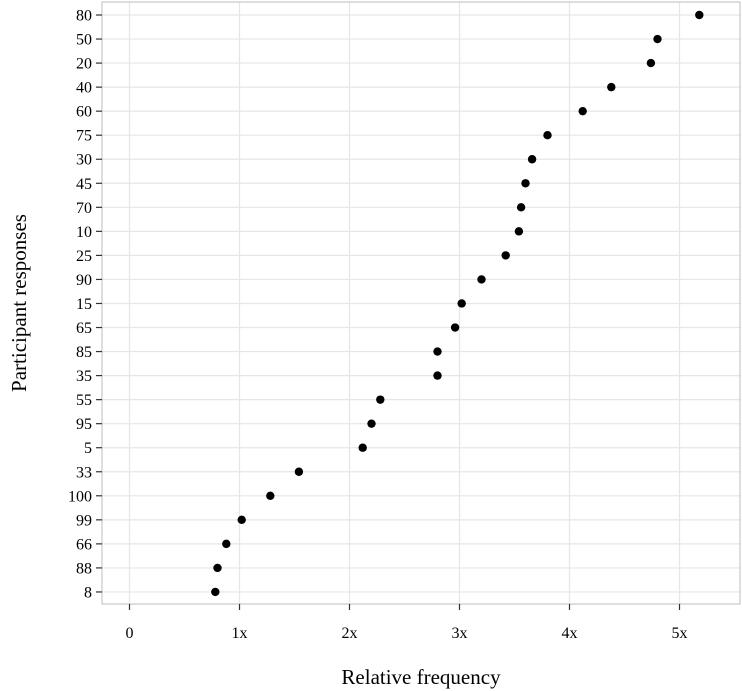  I want to click on y-tick-label: 40, so click(84, 88).